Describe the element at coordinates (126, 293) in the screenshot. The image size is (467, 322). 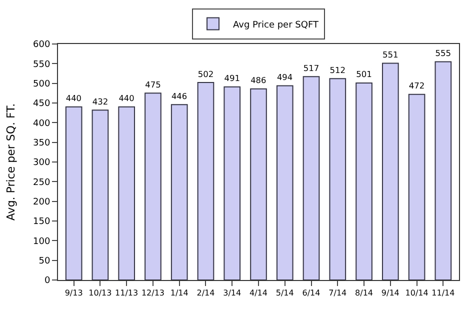
I see `x-tick-label: 11/13` at that location.